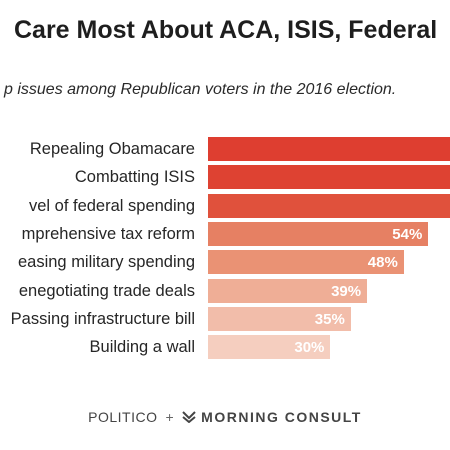 Image resolution: width=450 pixels, height=450 pixels. I want to click on category-label: enegotiating trade deals, so click(106, 290).